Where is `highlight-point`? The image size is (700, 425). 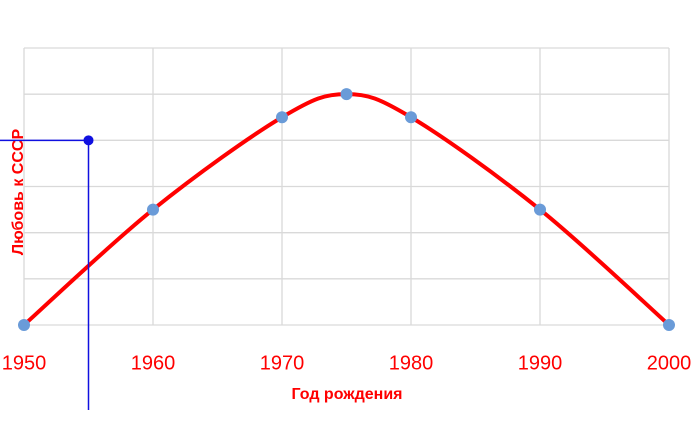
highlight-point is located at coordinates (88, 140).